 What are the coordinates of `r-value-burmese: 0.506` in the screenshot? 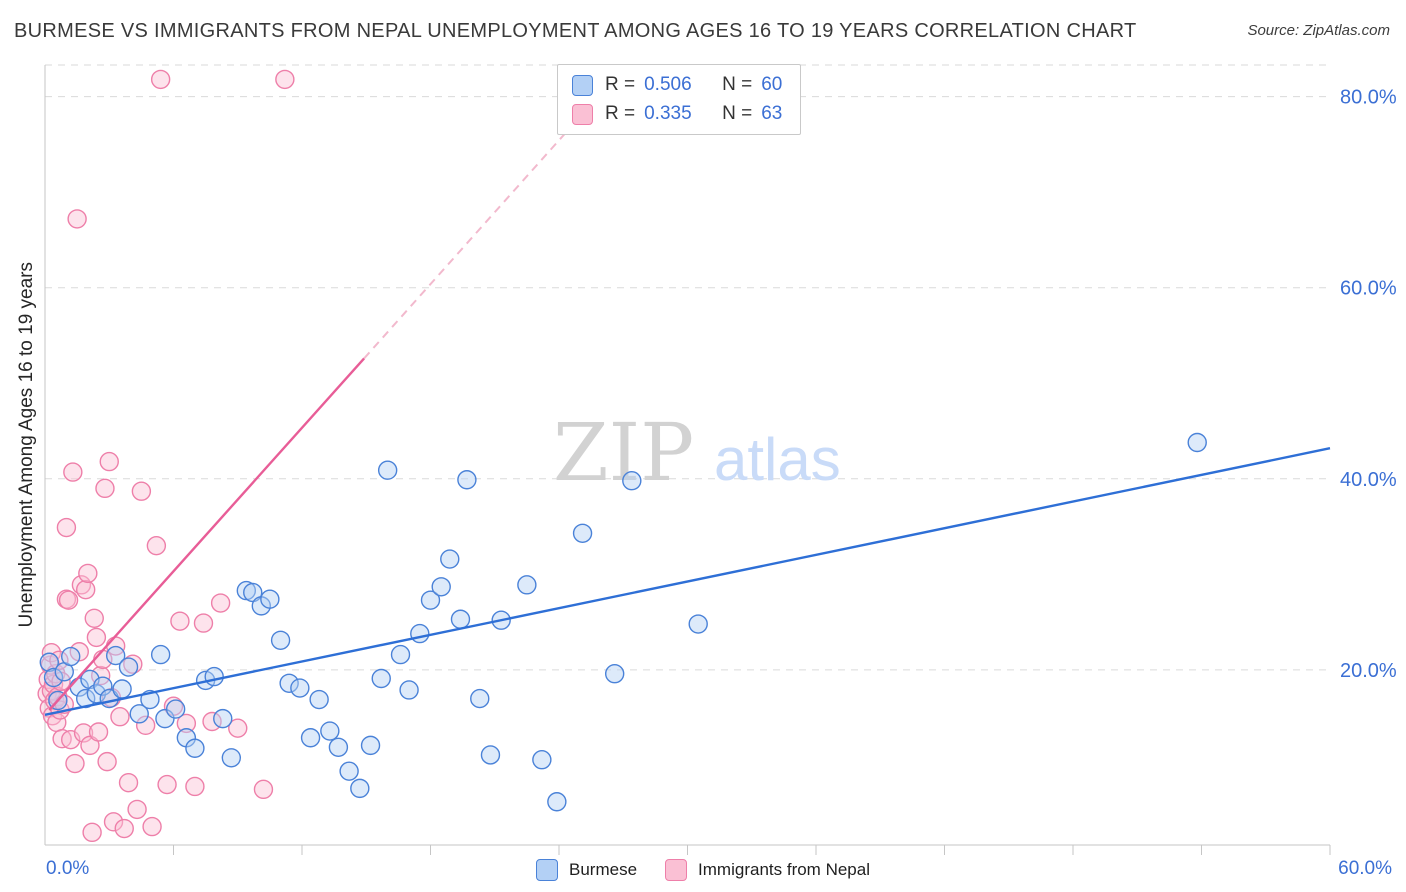 It's located at (668, 84).